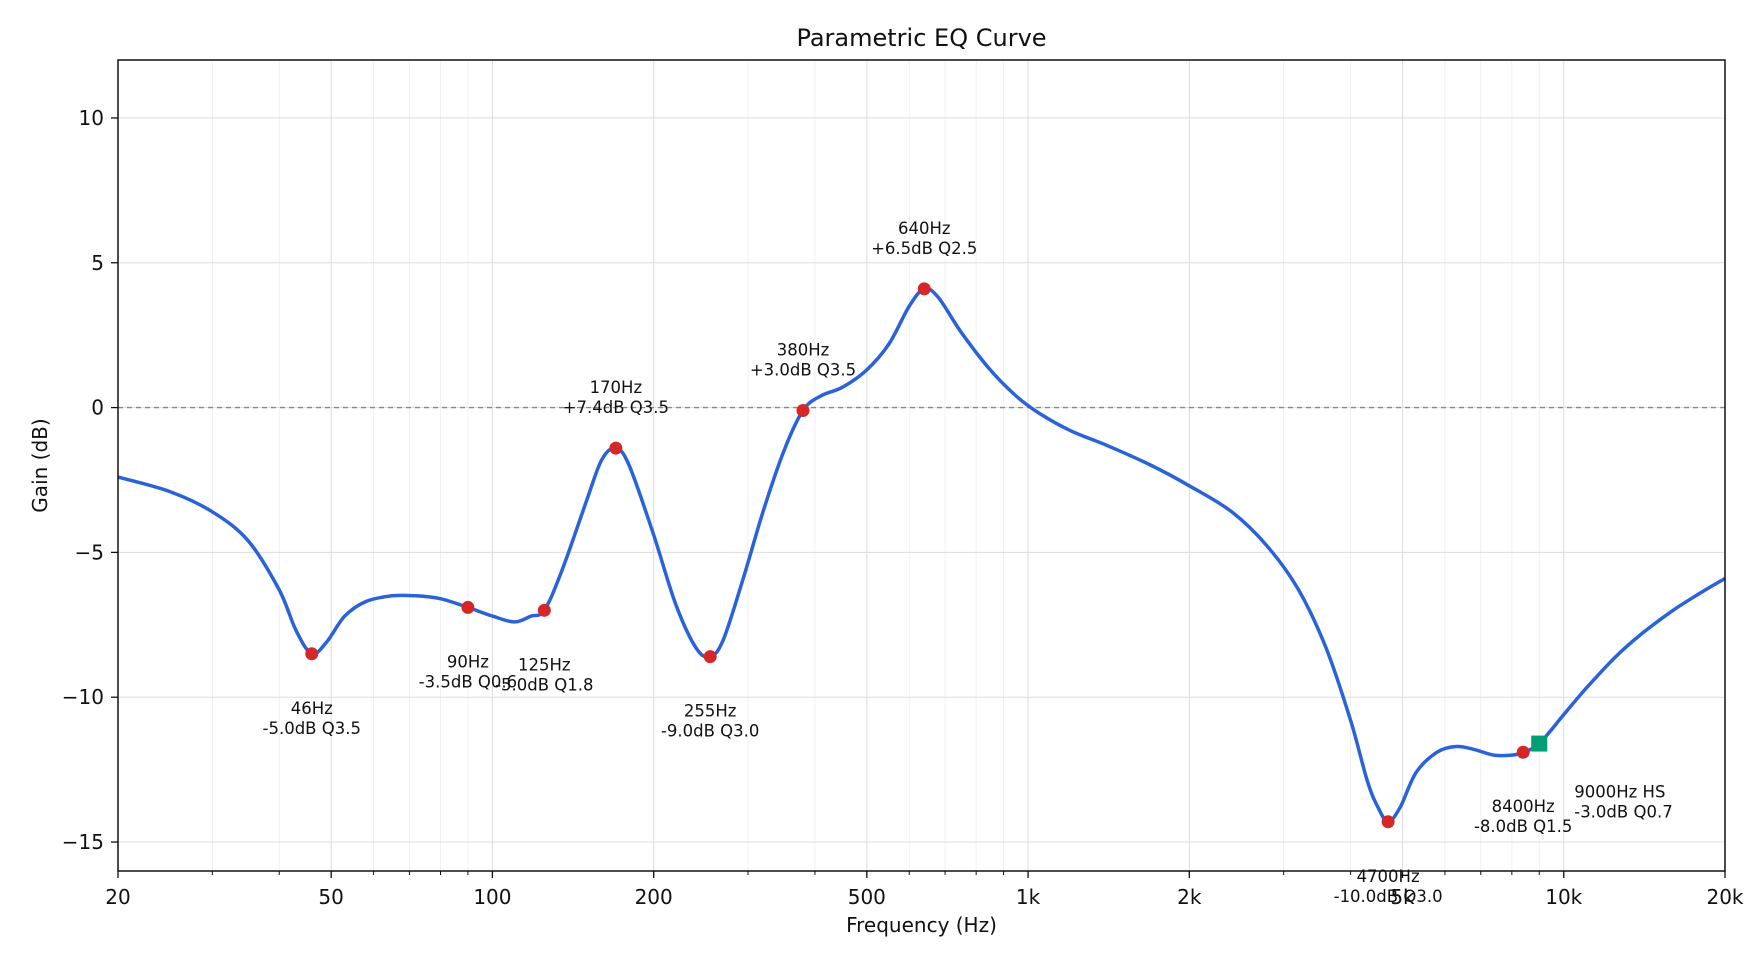 The width and height of the screenshot is (1760, 960). I want to click on x-tick-label: 20, so click(117, 897).